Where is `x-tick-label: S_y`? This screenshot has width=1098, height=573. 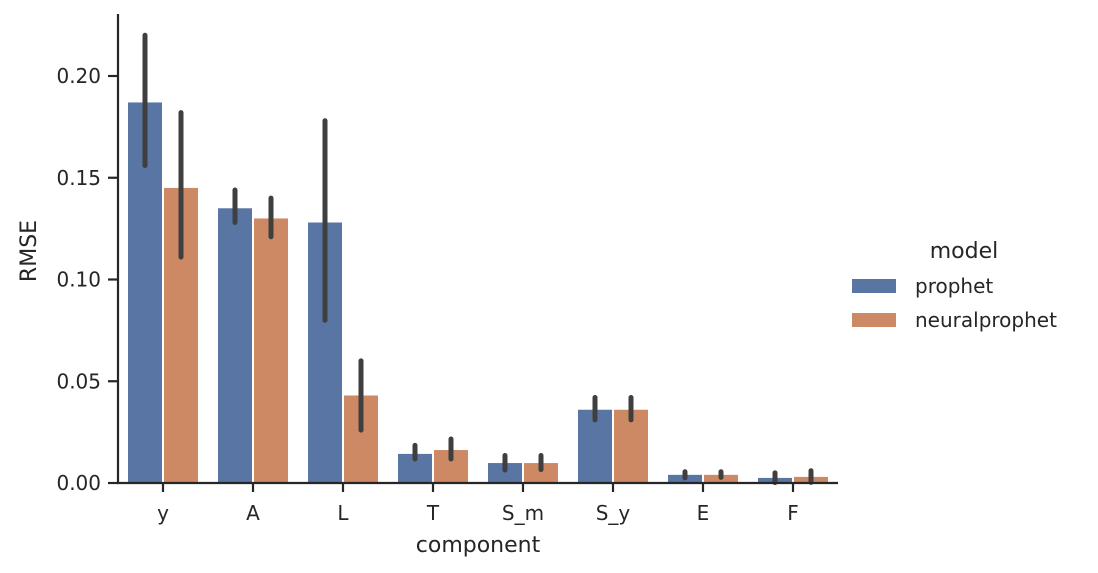 x-tick-label: S_y is located at coordinates (613, 513).